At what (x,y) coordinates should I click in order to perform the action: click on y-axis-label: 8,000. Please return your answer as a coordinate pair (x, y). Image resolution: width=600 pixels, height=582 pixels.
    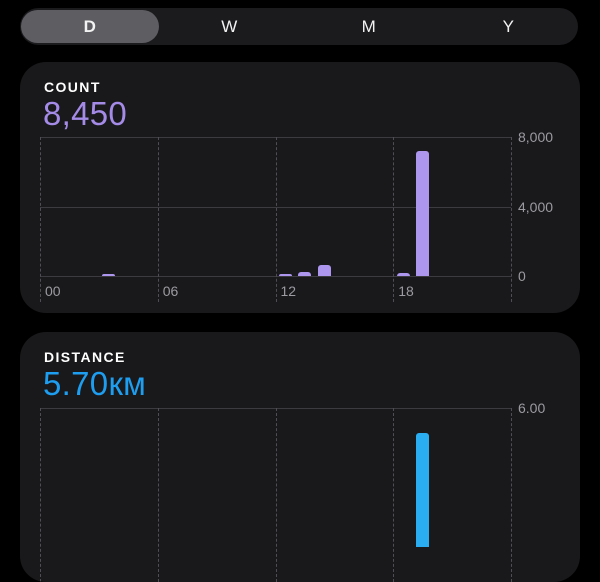
    Looking at the image, I should click on (536, 137).